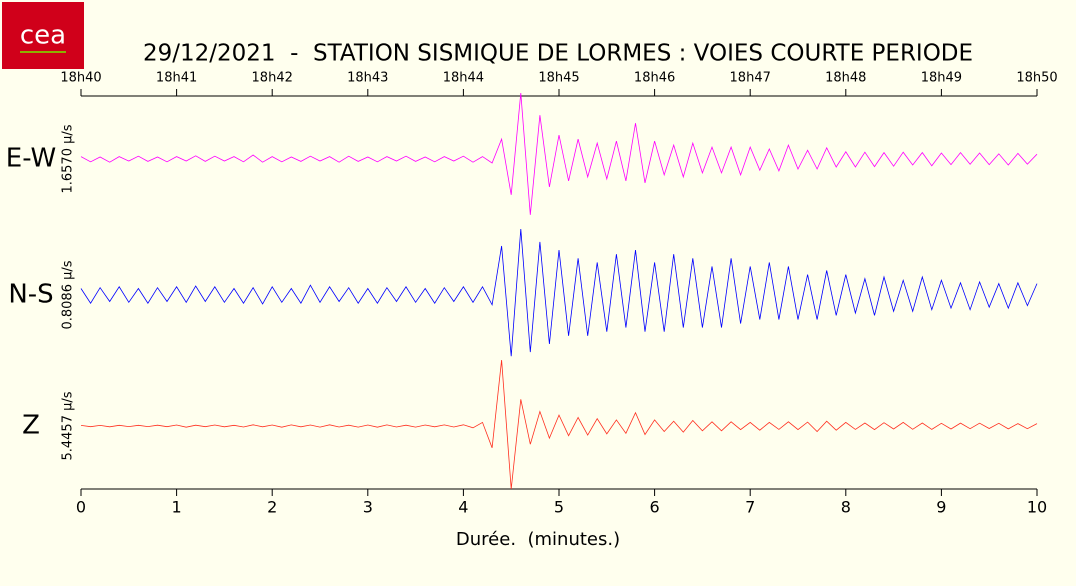 The width and height of the screenshot is (1076, 586). What do you see at coordinates (463, 507) in the screenshot?
I see `x-tick-label: 4` at bounding box center [463, 507].